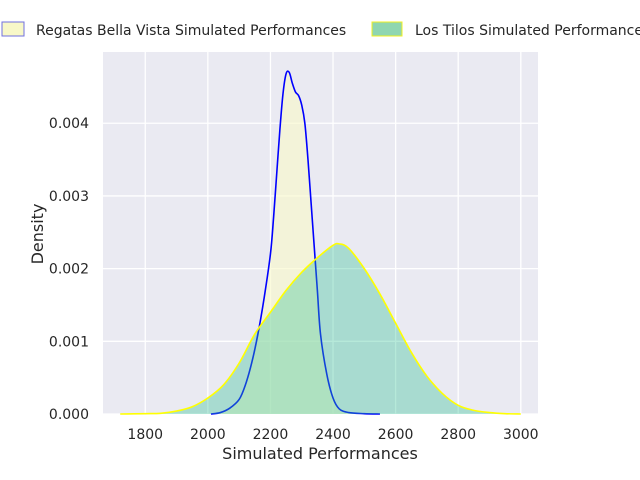 This screenshot has width=640, height=480. I want to click on y-tick-label-2: 0.002, so click(69, 270).